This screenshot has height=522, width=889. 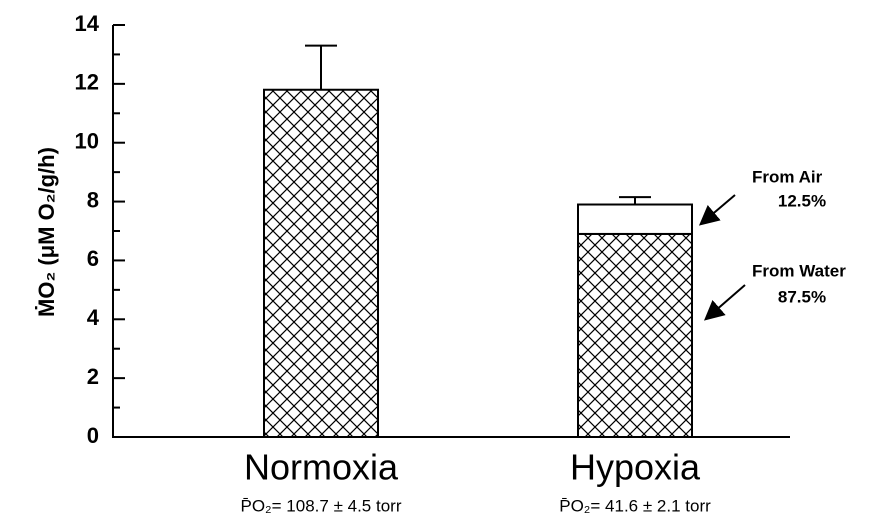 I want to click on x-sublabel: P̄O₂= 41.6 ± 2.1 torr, so click(x=635, y=505).